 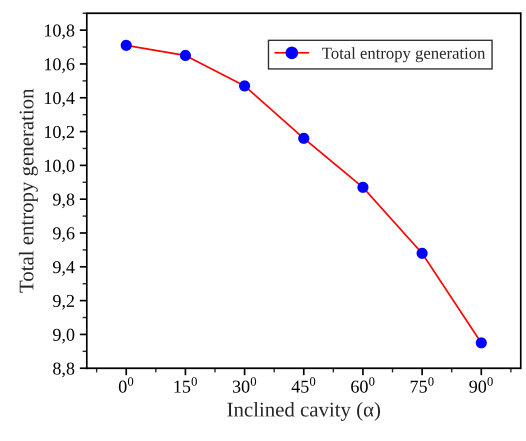 I want to click on legend-label: Total entropy generation, so click(x=404, y=54).